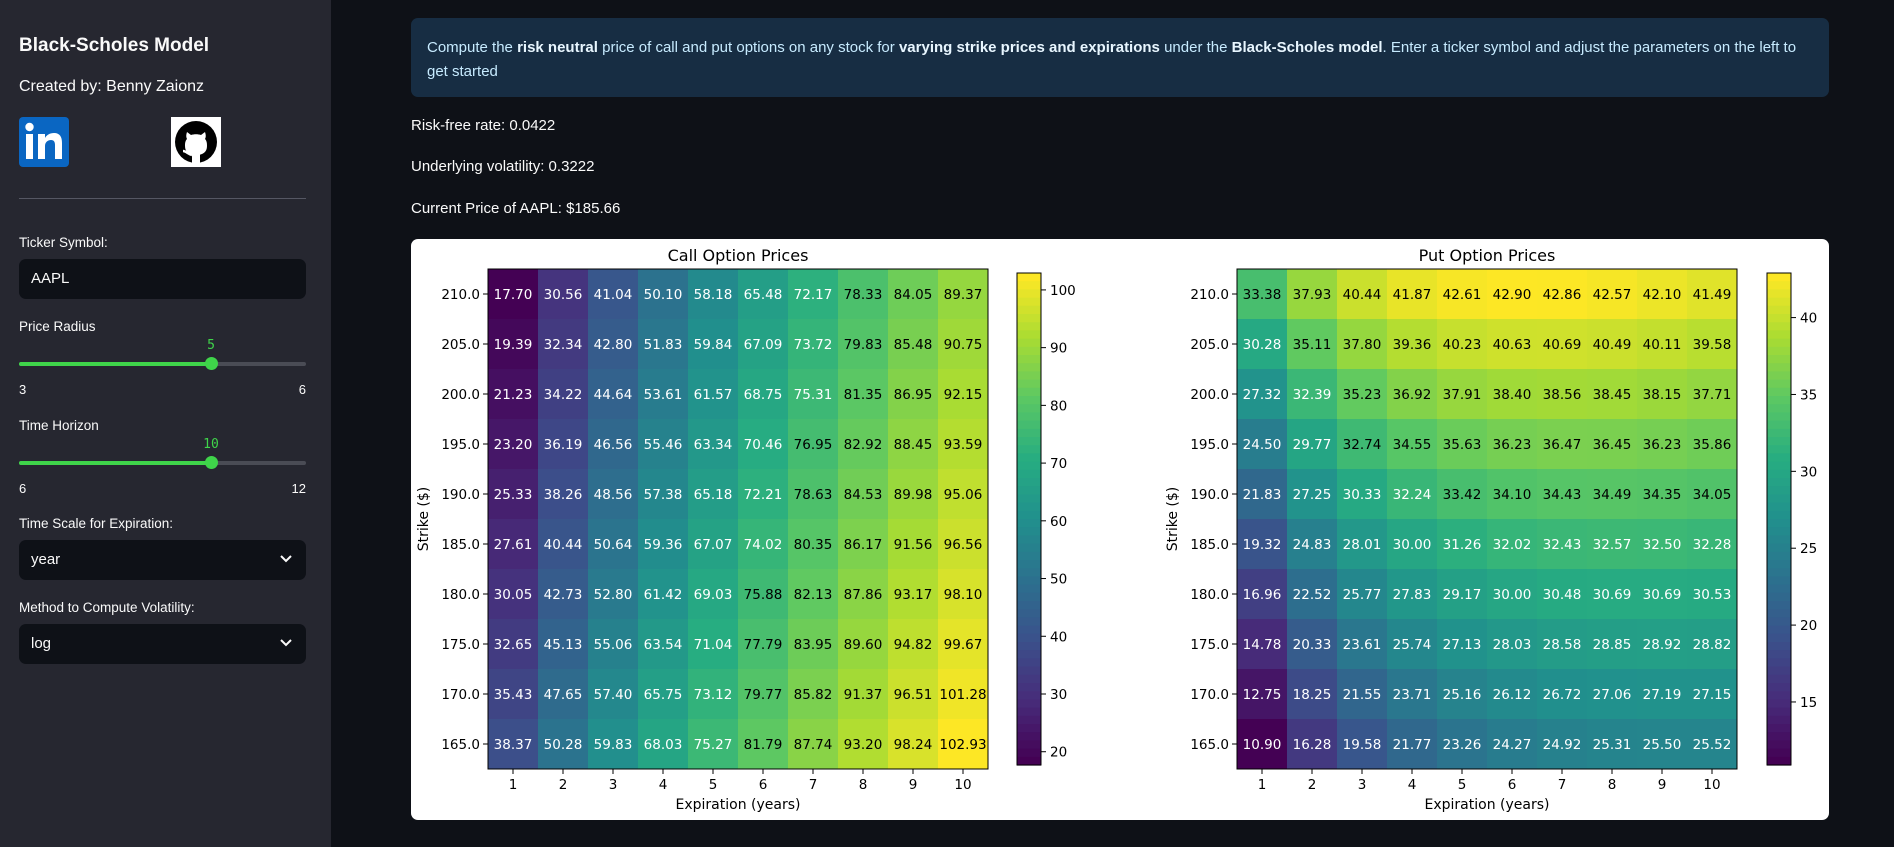  I want to click on info-text: under the, so click(1195, 47).